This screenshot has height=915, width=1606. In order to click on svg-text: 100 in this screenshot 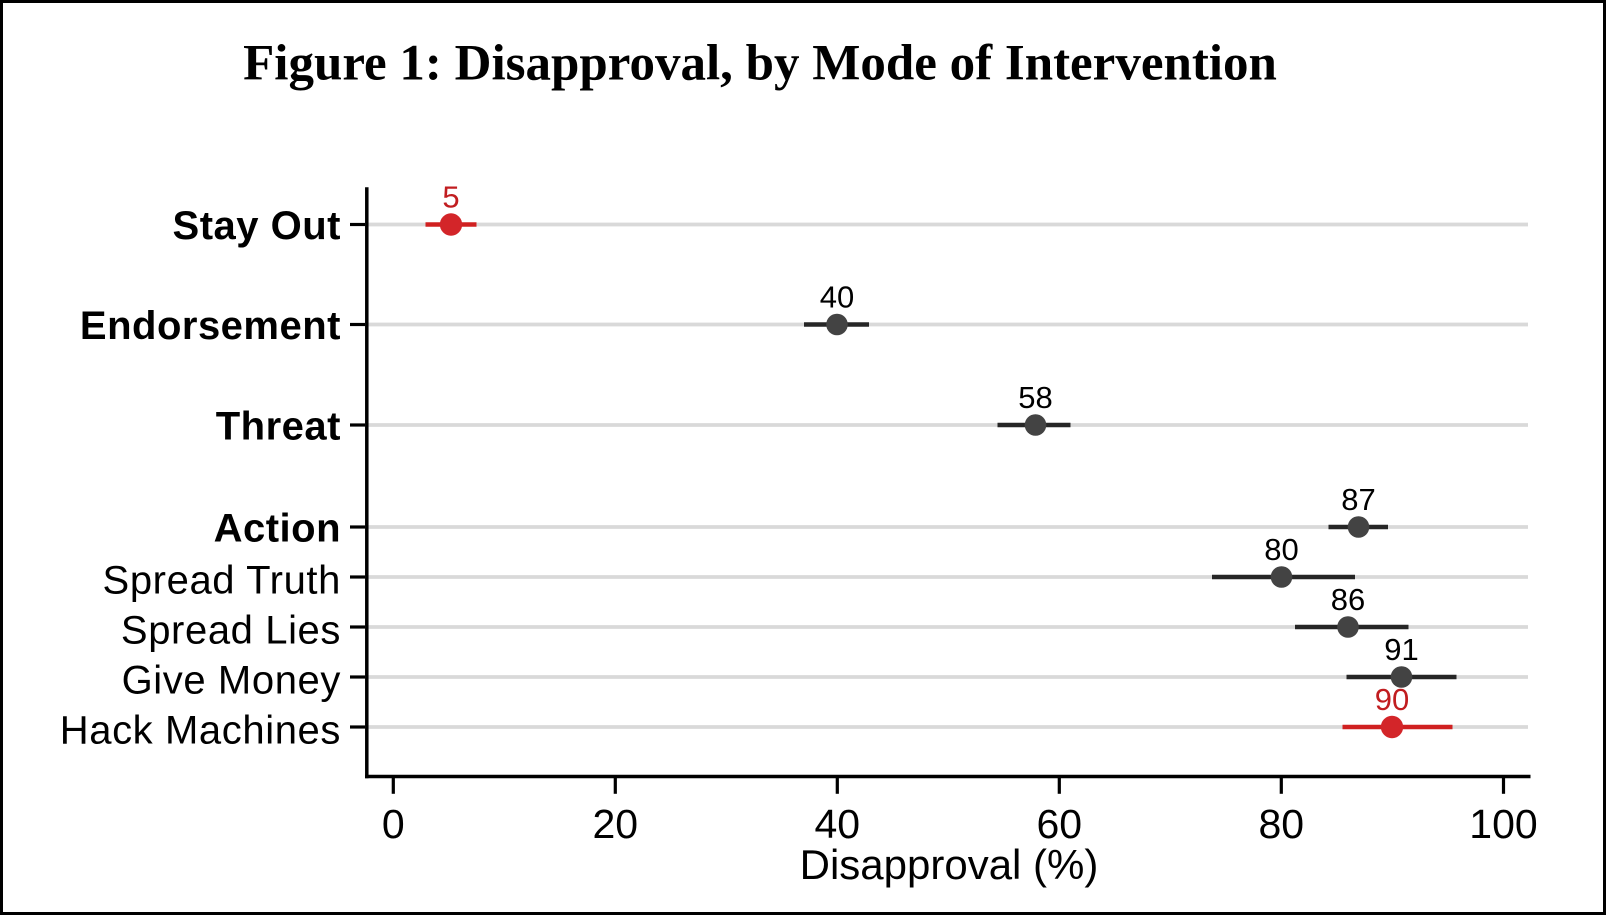, I will do `click(1503, 824)`.